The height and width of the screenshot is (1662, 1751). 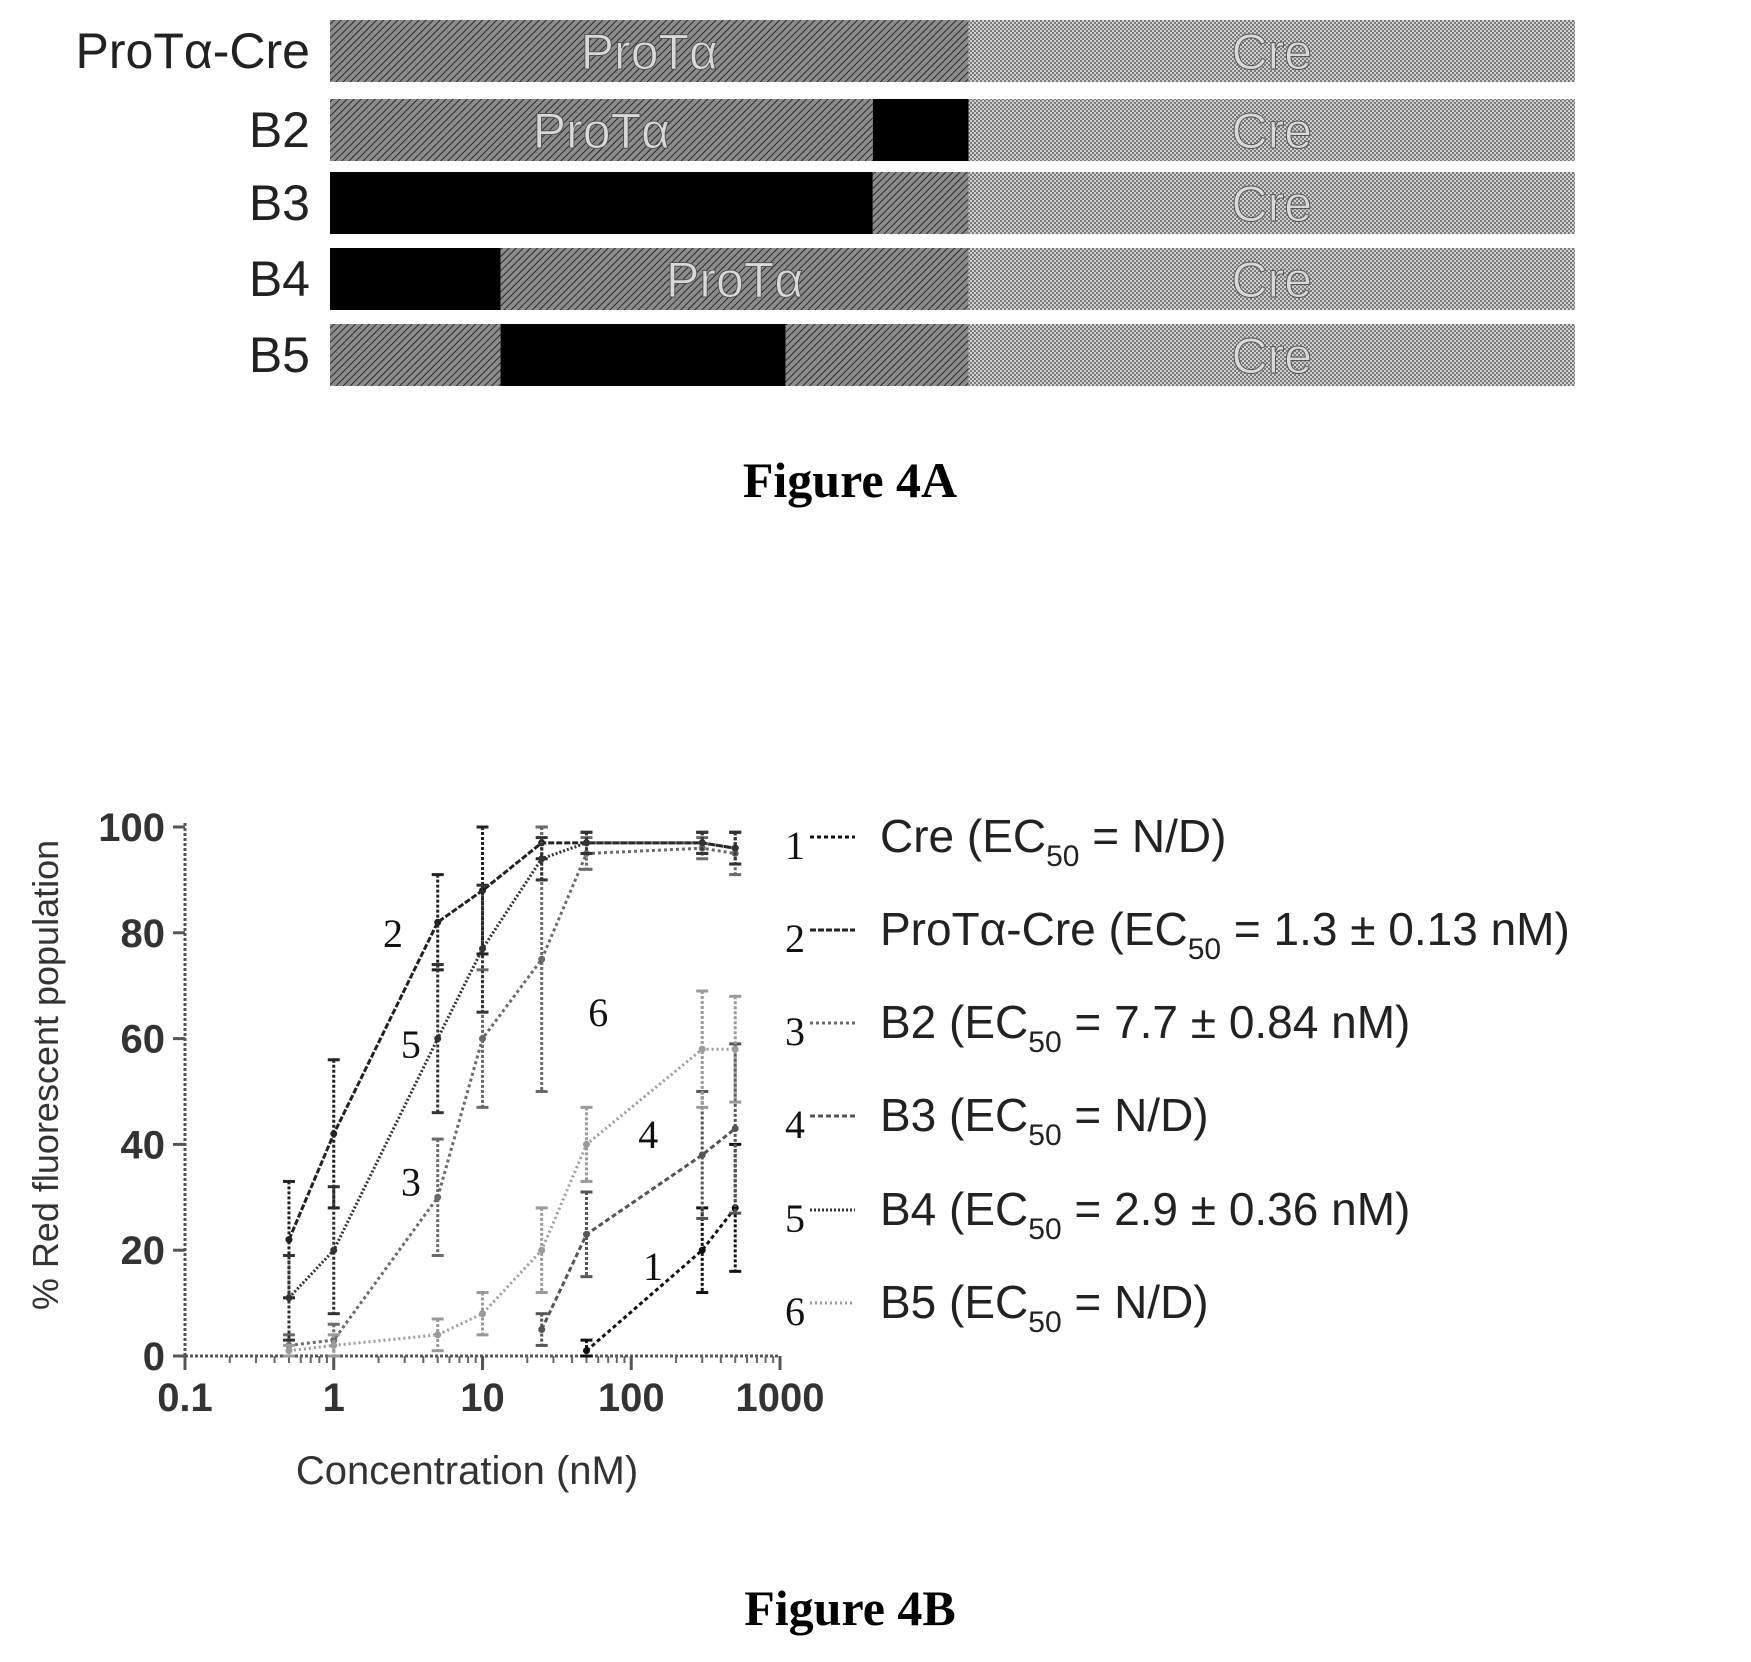 What do you see at coordinates (780, 1398) in the screenshot?
I see `x-tick-label: 1000` at bounding box center [780, 1398].